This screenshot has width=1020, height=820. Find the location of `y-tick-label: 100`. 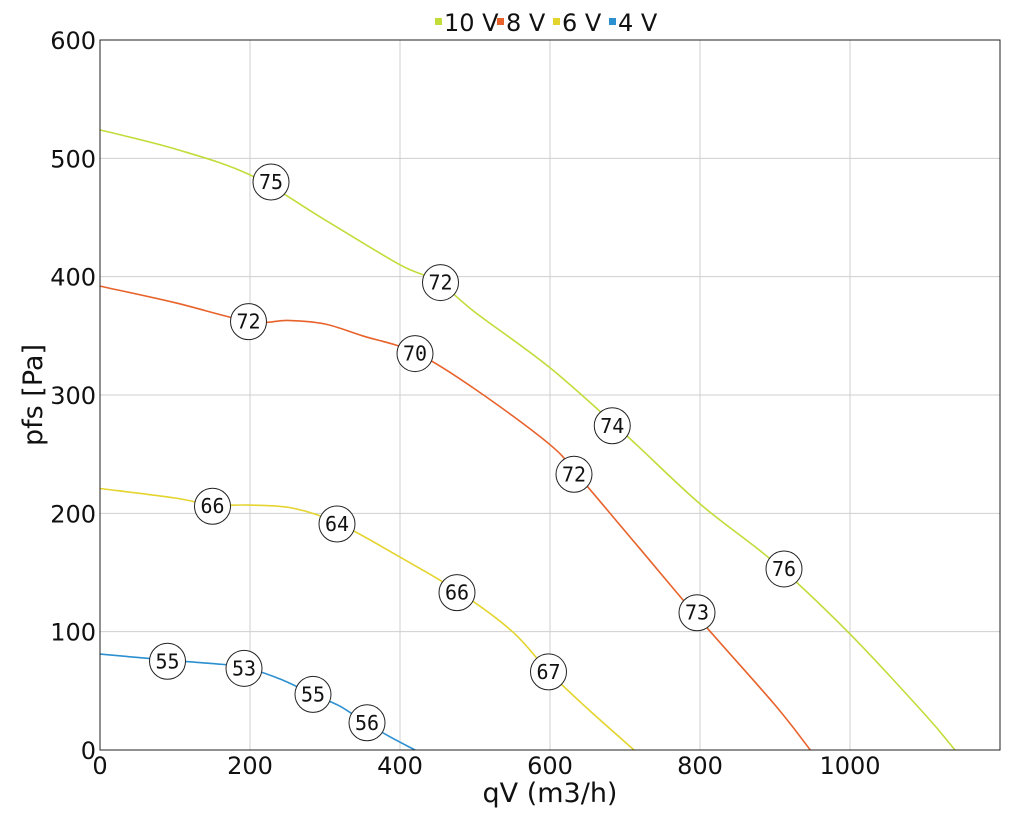

y-tick-label: 100 is located at coordinates (73, 633).